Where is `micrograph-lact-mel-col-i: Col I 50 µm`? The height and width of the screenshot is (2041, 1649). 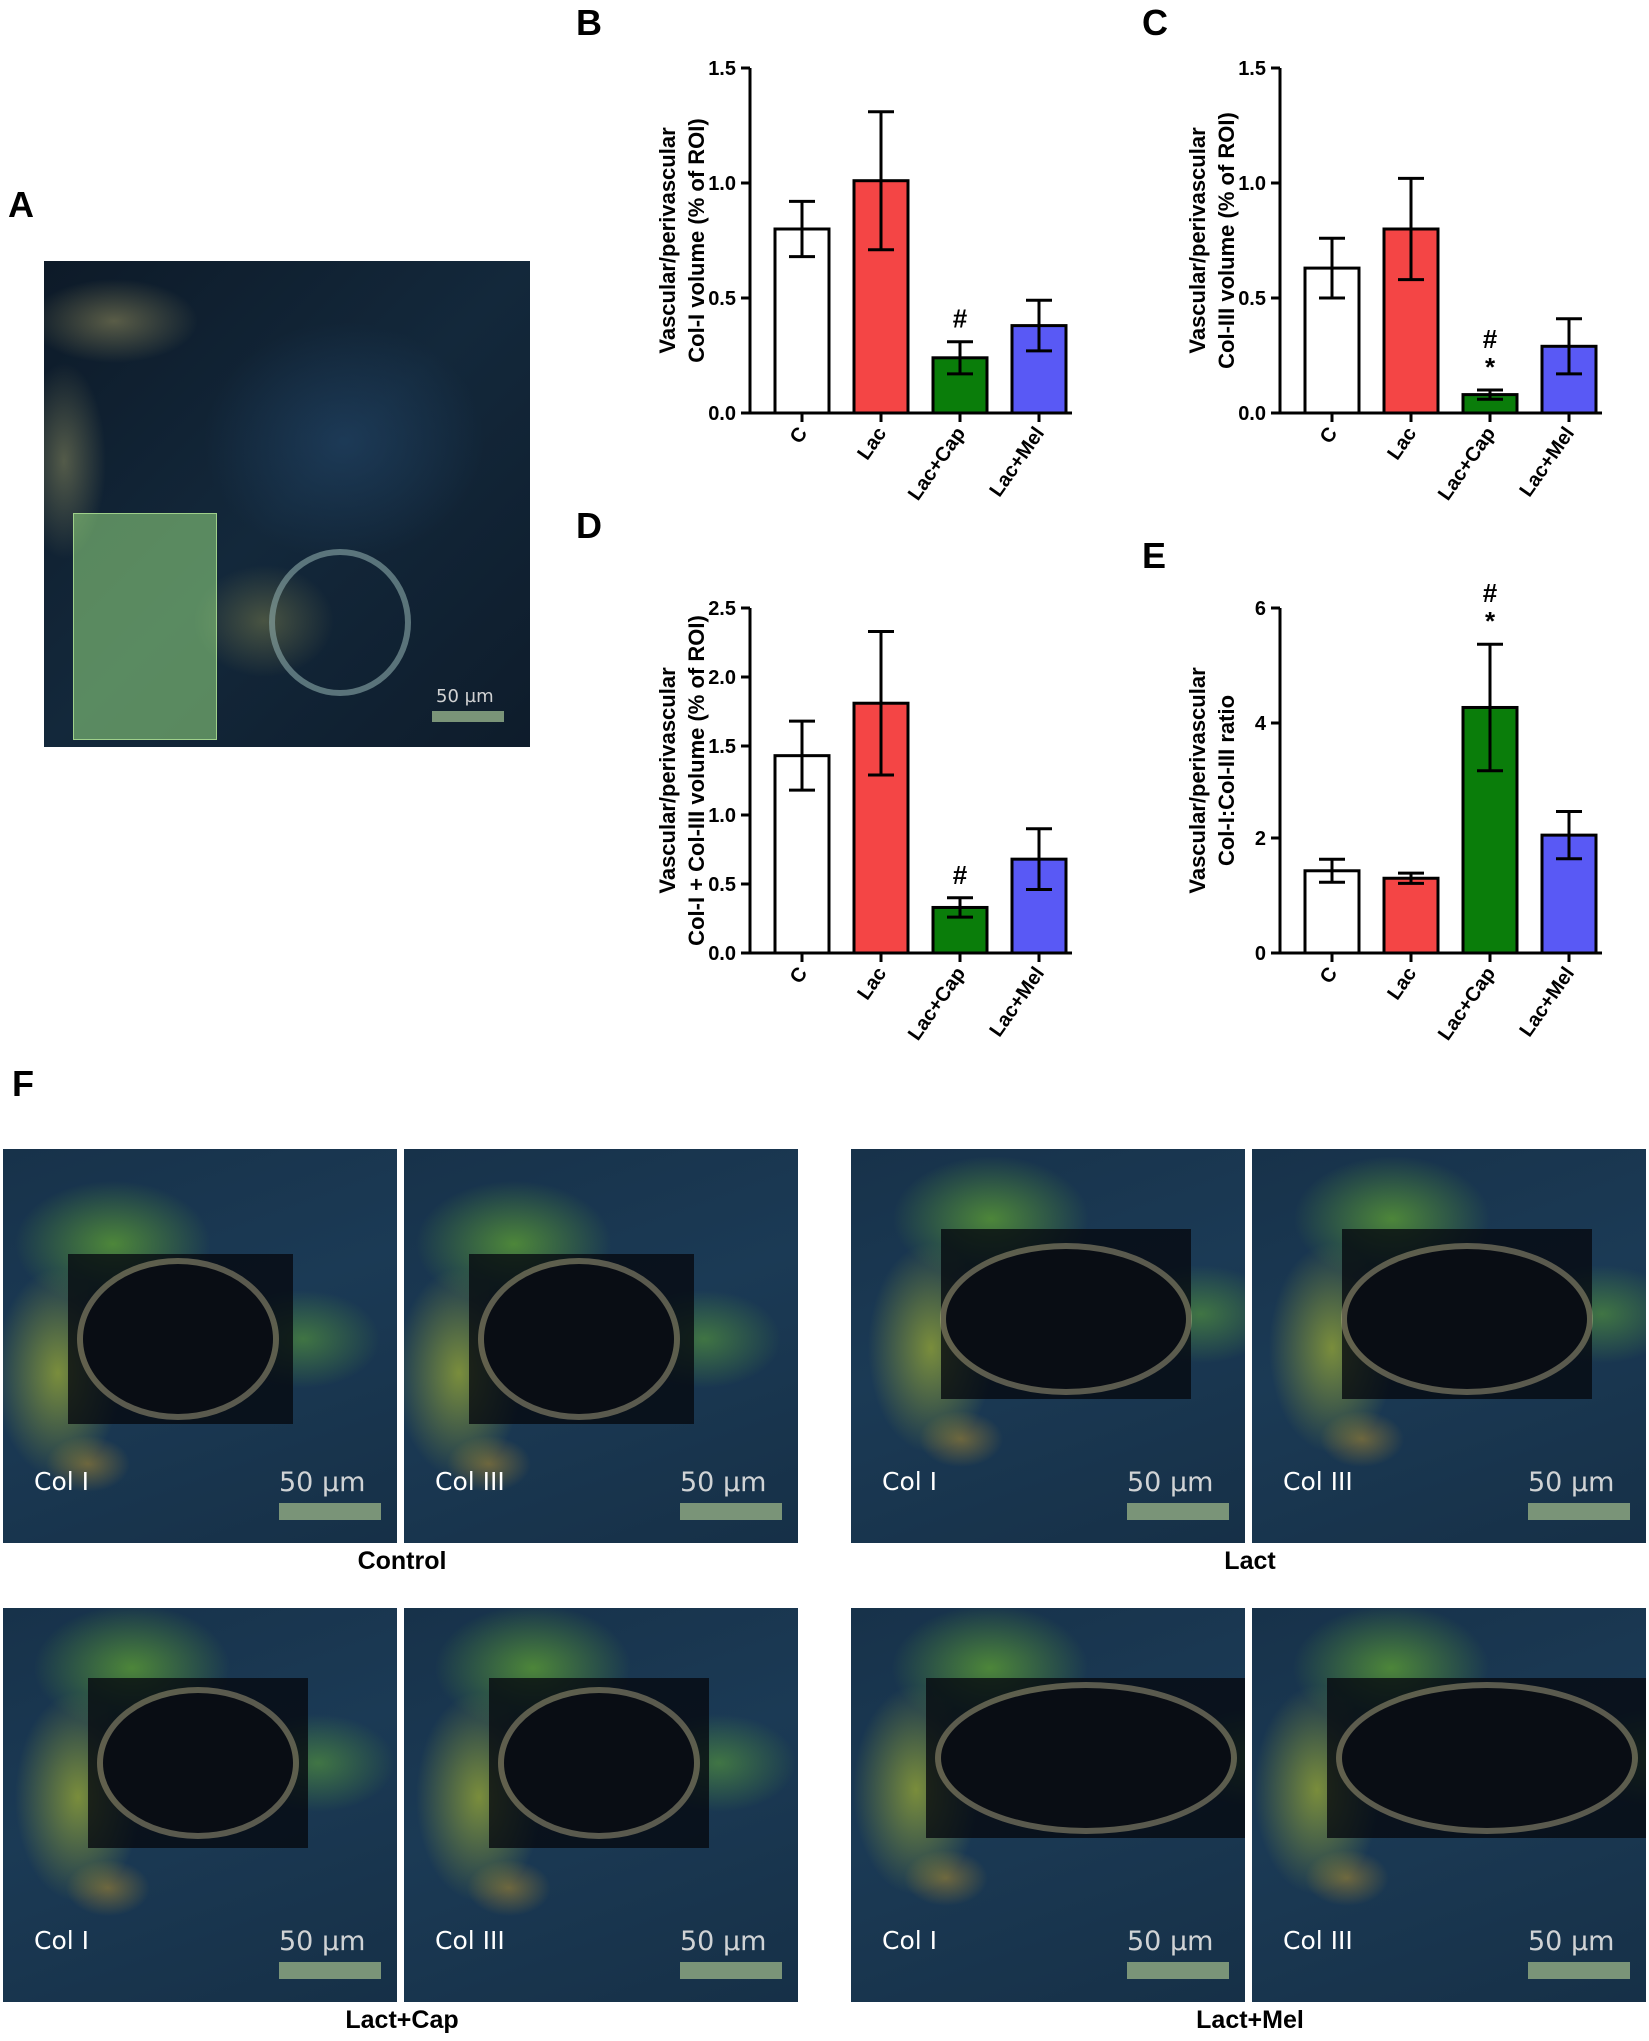
micrograph-lact-mel-col-i: Col I 50 µm is located at coordinates (1048, 1805).